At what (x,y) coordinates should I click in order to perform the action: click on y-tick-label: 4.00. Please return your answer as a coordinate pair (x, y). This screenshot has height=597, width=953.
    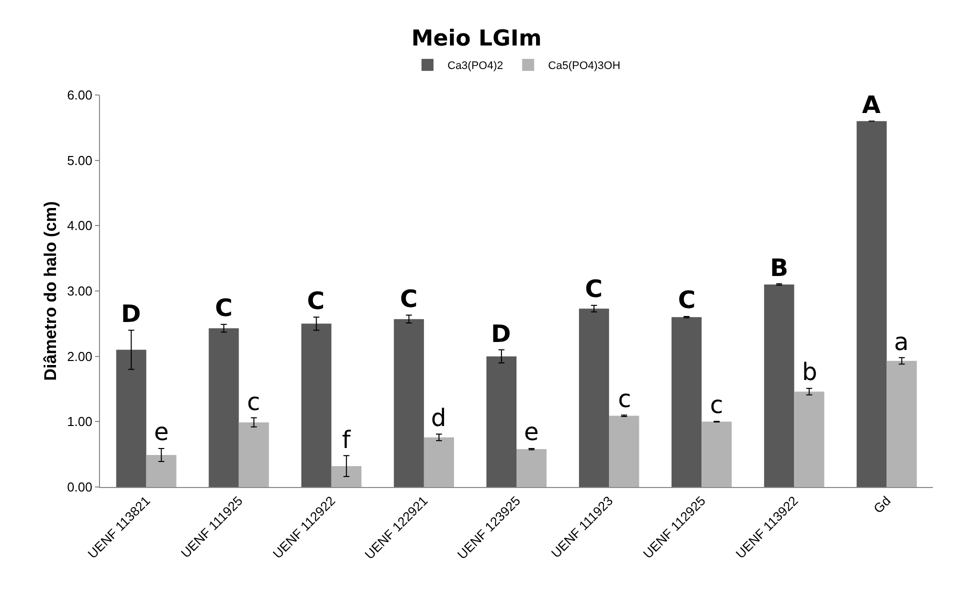
    Looking at the image, I should click on (79, 226).